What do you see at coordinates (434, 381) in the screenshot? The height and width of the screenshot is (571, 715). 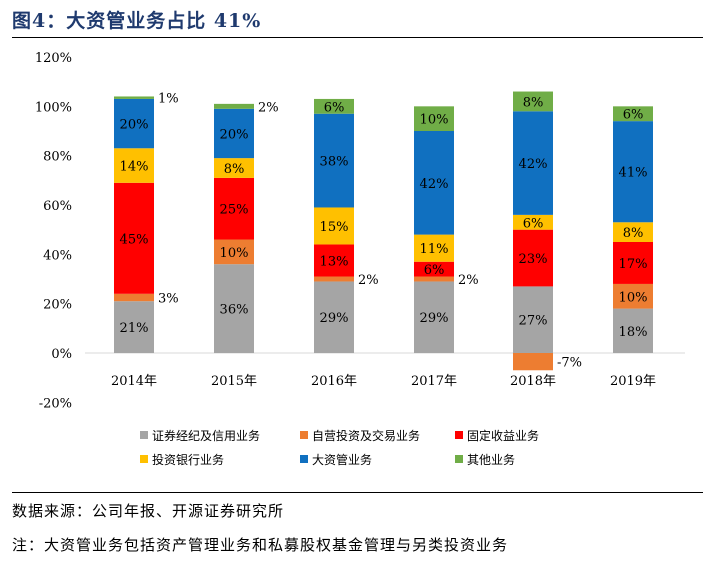 I see `x-tick-label: 2017年` at bounding box center [434, 381].